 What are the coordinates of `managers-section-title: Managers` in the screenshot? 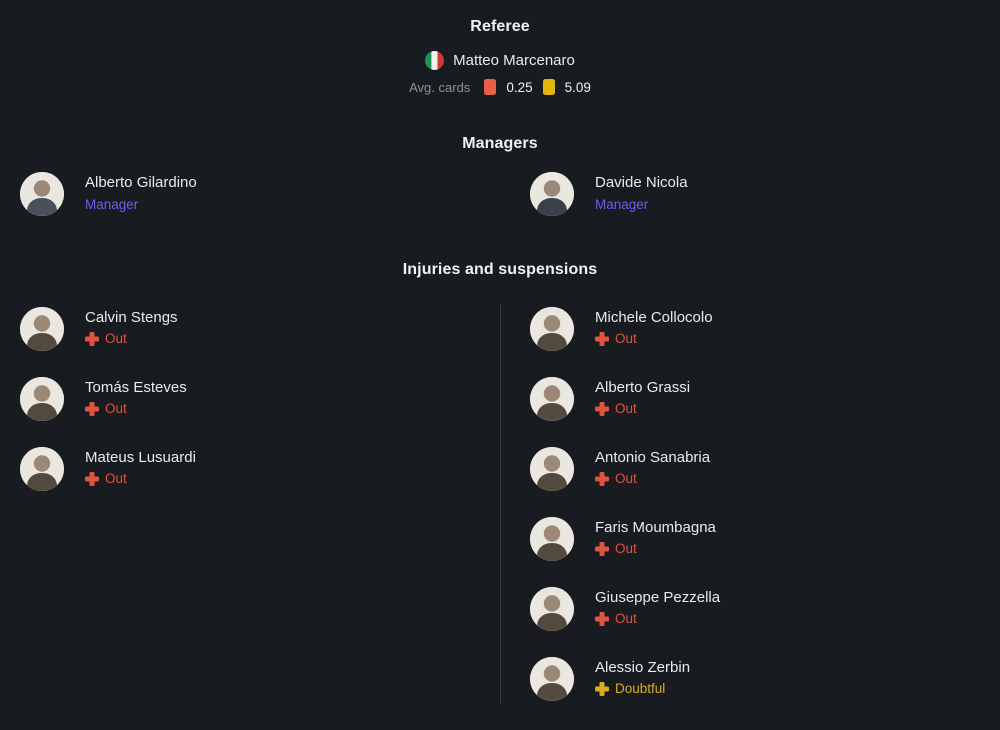 It's located at (500, 143).